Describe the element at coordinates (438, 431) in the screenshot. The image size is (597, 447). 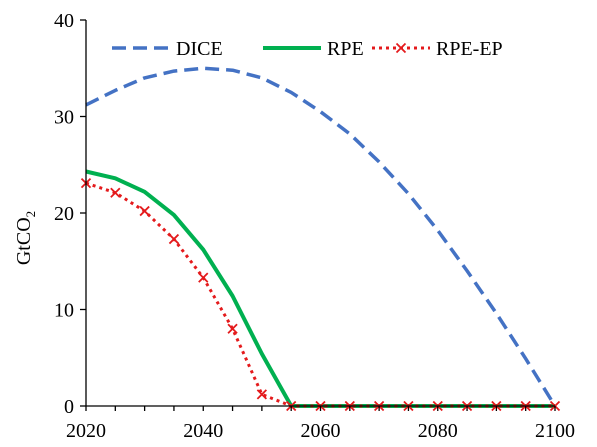
I see `x-tick-label: 2080` at that location.